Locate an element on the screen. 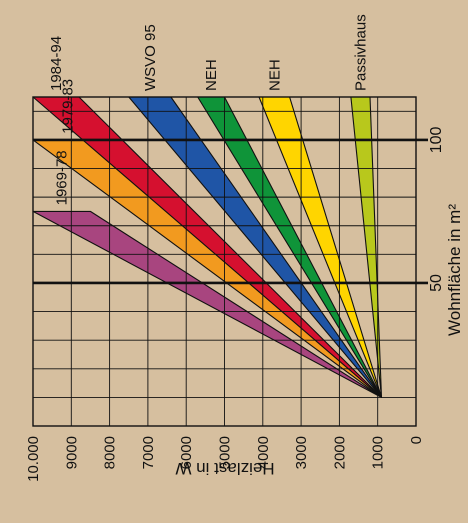 This screenshot has width=468, height=523. x-tick-label: 100 is located at coordinates (436, 139).